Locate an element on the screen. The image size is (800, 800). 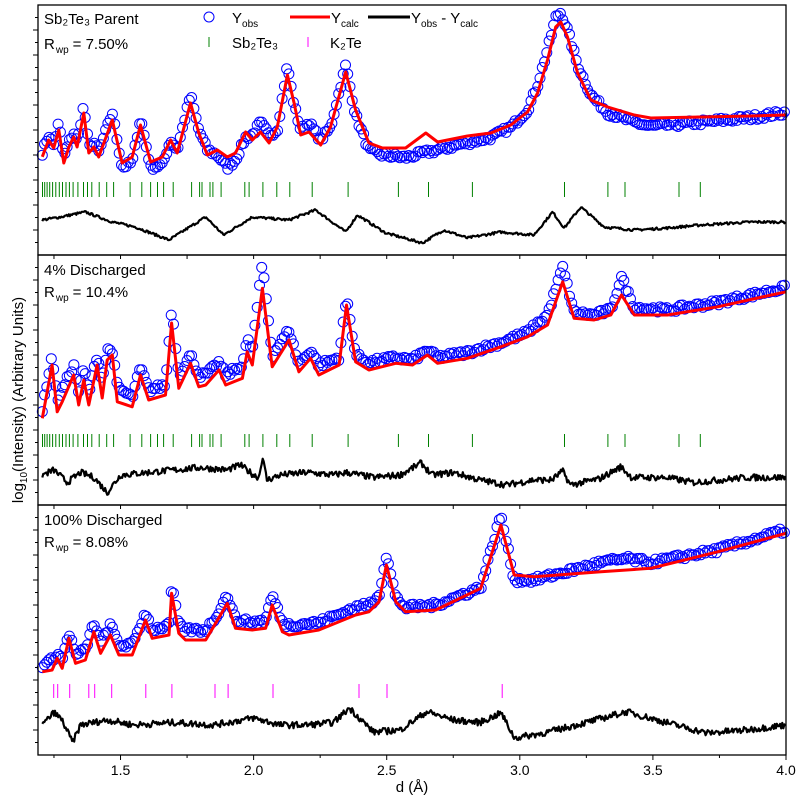
x-tick-label: 3.0 is located at coordinates (520, 770).